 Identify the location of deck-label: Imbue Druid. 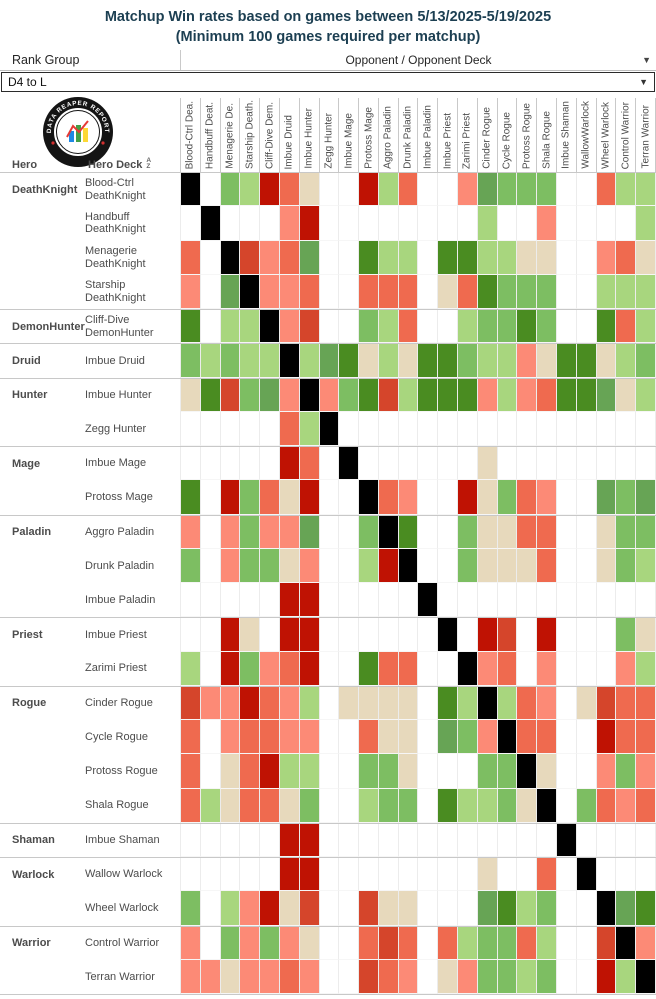
(115, 360).